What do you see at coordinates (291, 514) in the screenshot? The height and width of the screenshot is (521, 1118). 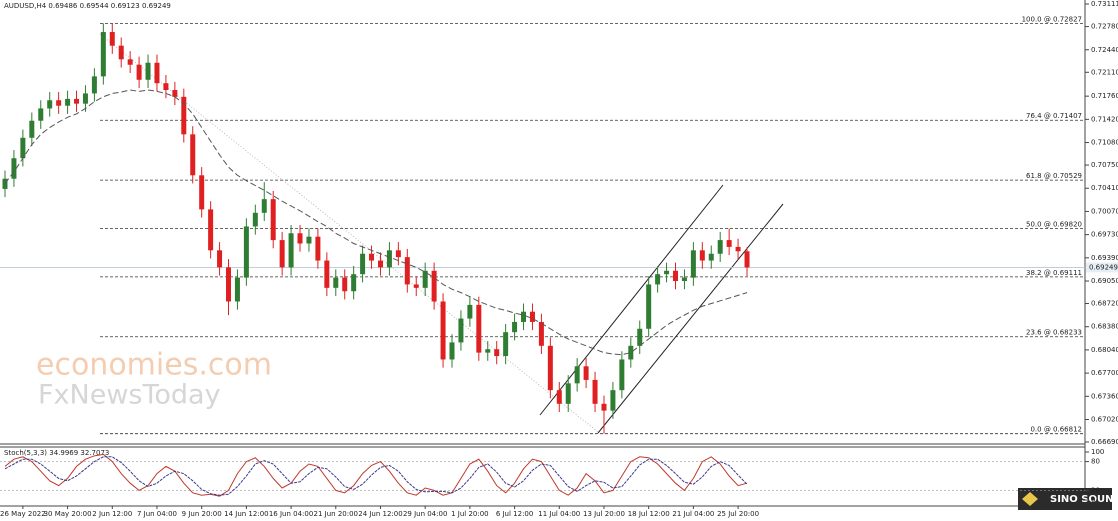 I see `x-tick-label: 16 Jun 04:00` at bounding box center [291, 514].